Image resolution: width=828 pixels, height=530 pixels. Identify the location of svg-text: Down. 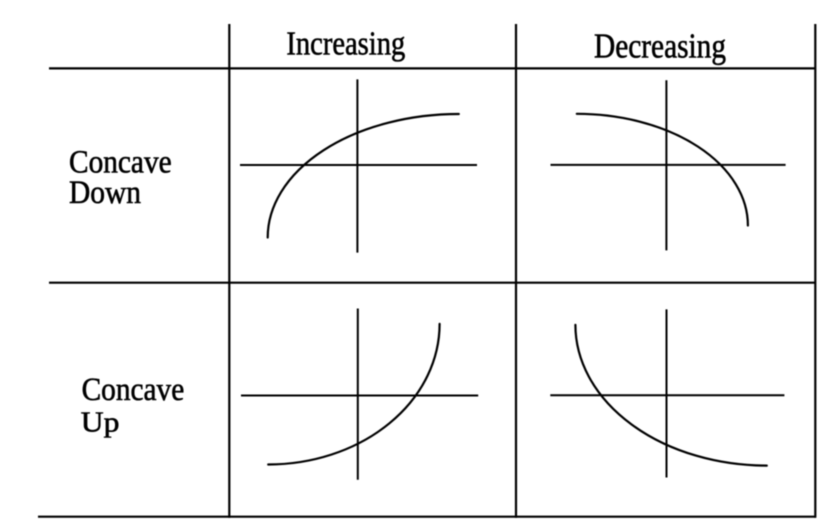
(105, 191).